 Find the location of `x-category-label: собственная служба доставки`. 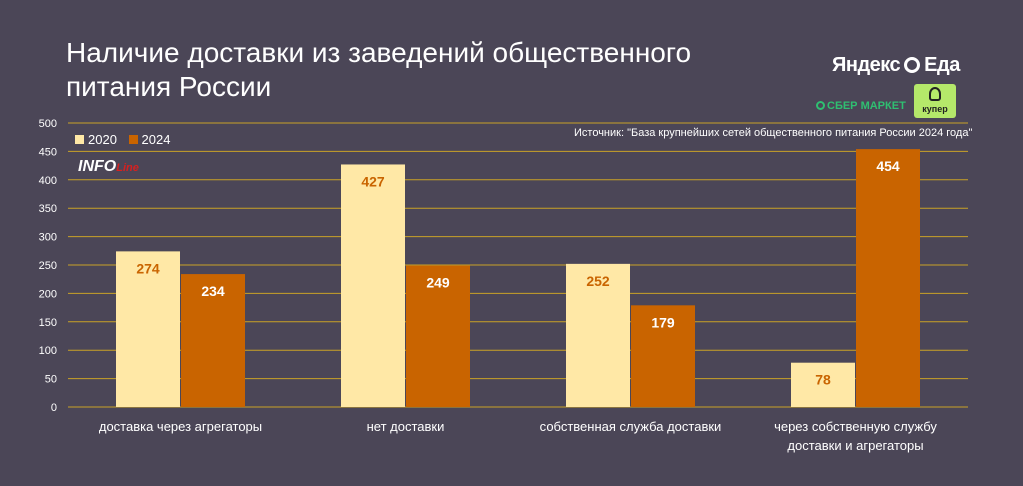

x-category-label: собственная служба доставки is located at coordinates (631, 426).